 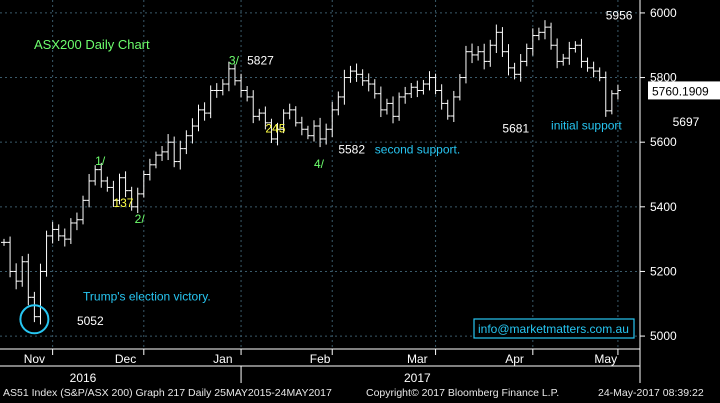 What do you see at coordinates (34, 319) in the screenshot?
I see `election-circle-marker` at bounding box center [34, 319].